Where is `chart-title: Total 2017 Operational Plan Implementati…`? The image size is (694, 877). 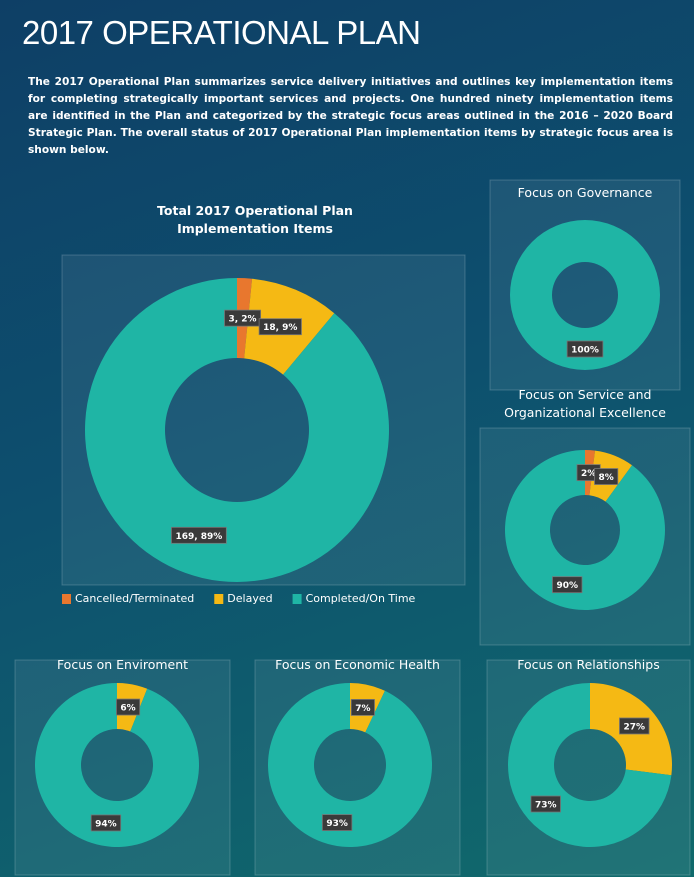
chart-title: Total 2017 Operational Plan Implementati… is located at coordinates (255, 219).